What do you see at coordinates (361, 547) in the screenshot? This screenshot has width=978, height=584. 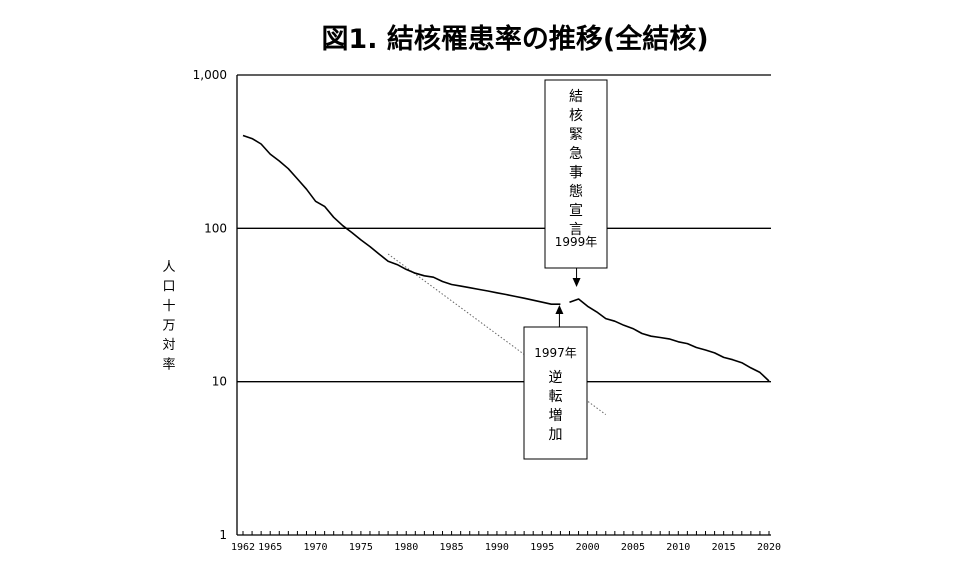 I see `x-tick-label: 1975` at bounding box center [361, 547].